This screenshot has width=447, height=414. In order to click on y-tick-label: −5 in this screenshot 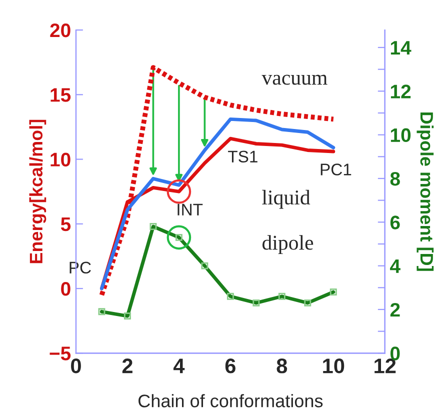, I will do `click(60, 353)`.